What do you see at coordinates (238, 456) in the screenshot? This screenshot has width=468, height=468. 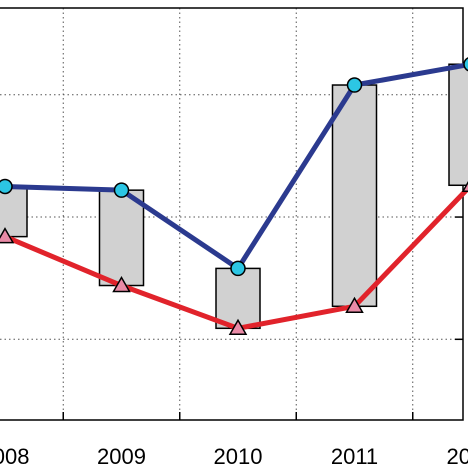 I see `x-tick-label: 2010` at bounding box center [238, 456].